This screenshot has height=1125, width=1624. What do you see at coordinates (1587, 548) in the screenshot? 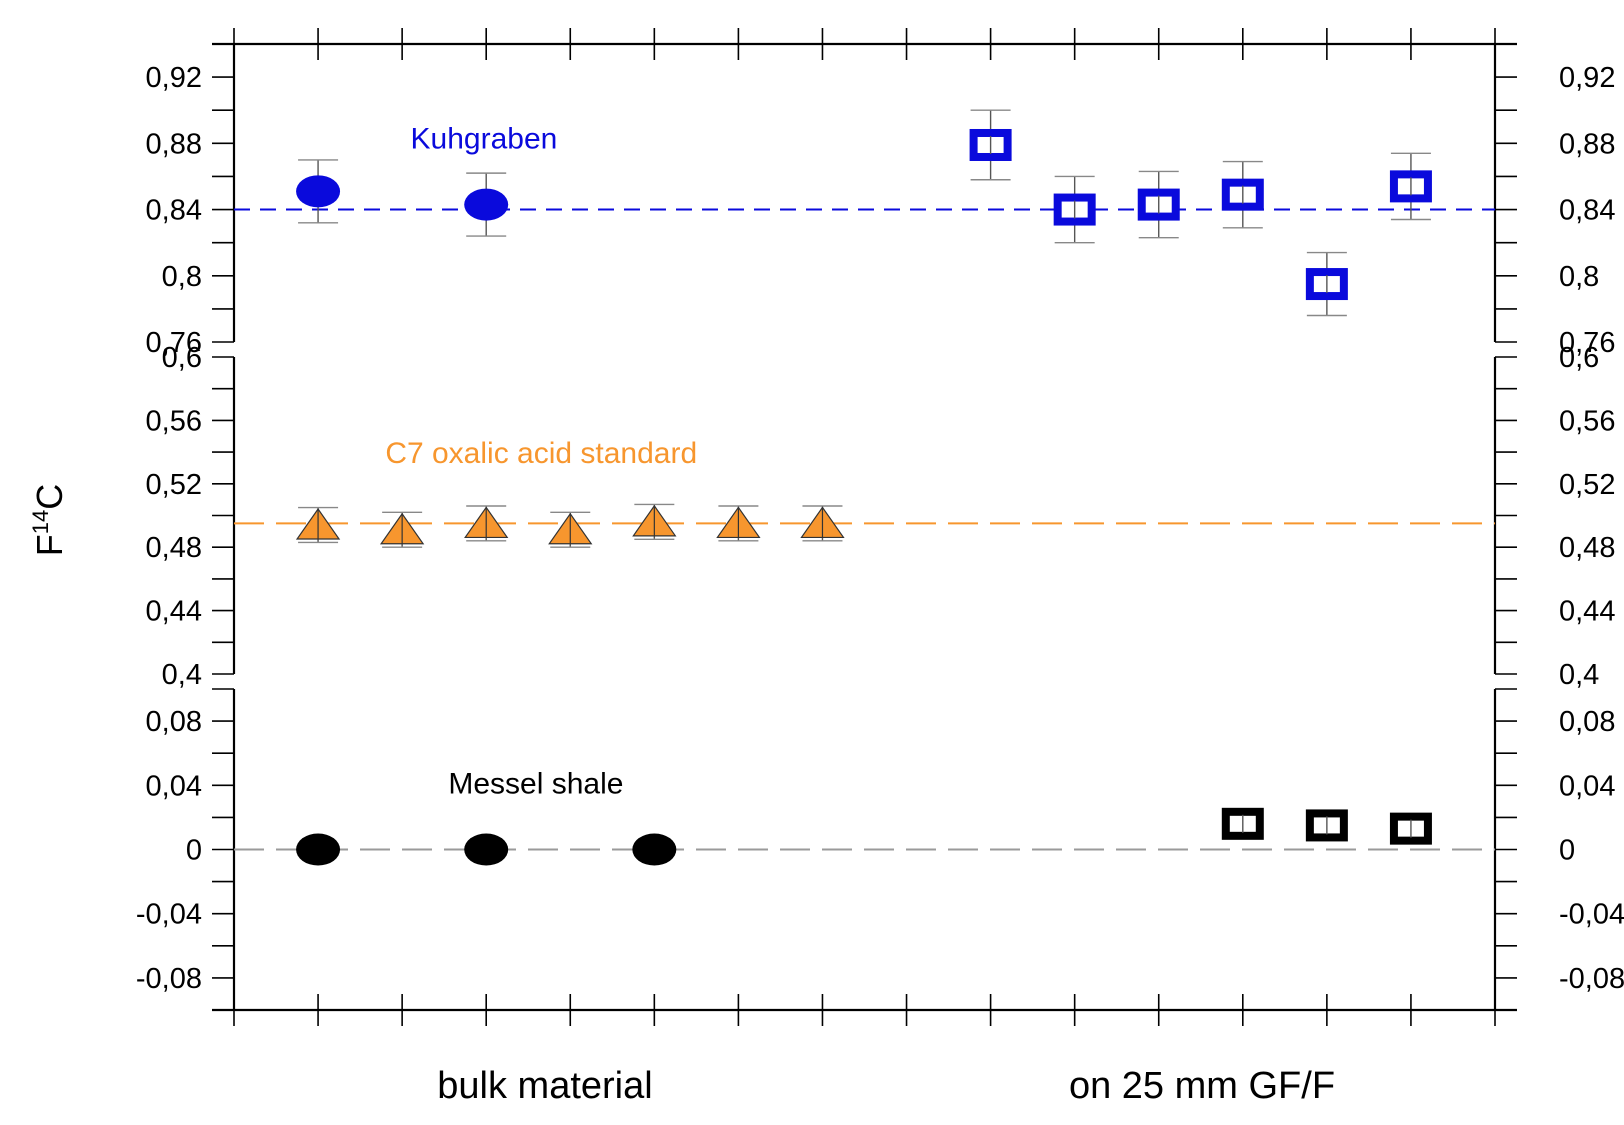
I see `y-tick-label-right: 0,48` at bounding box center [1587, 548].